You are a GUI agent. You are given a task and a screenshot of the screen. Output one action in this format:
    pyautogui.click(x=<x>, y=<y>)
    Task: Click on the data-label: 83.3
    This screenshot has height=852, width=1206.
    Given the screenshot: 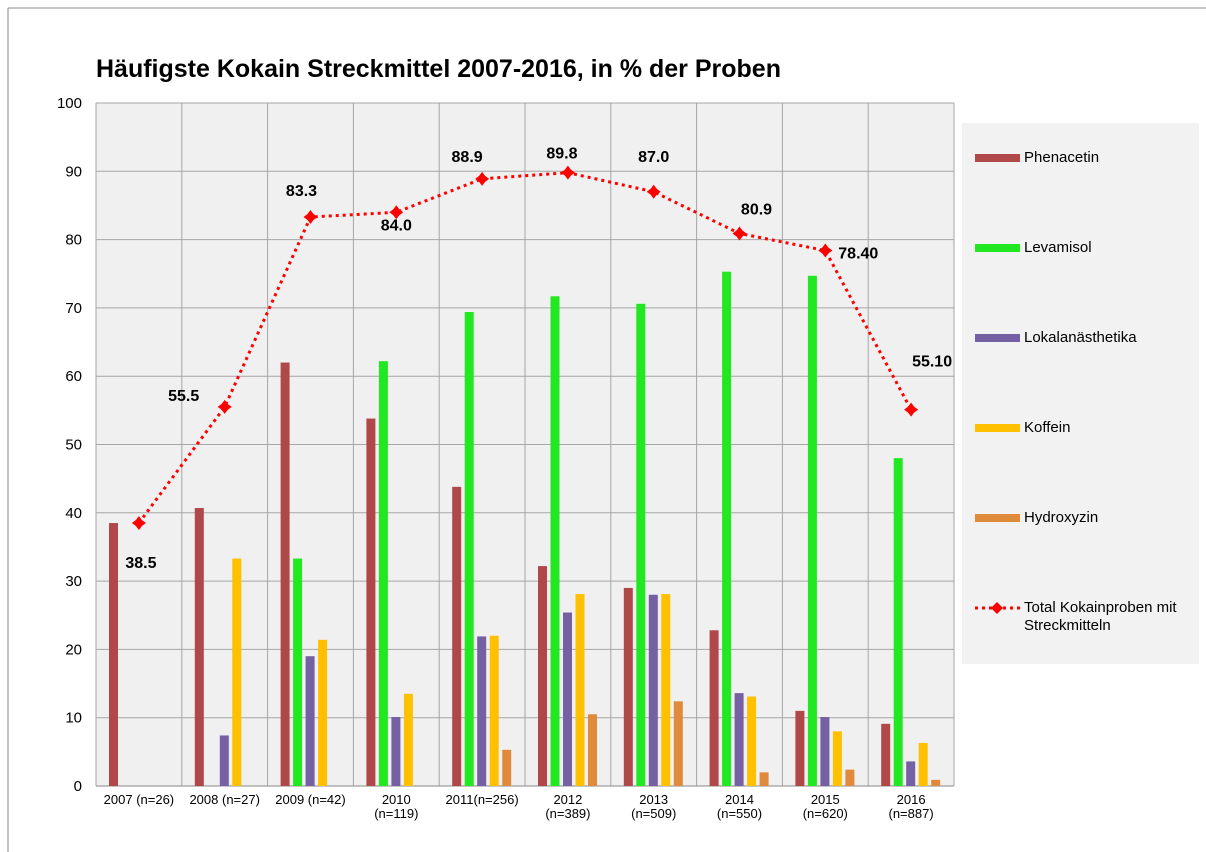 What is the action you would take?
    pyautogui.click(x=301, y=191)
    